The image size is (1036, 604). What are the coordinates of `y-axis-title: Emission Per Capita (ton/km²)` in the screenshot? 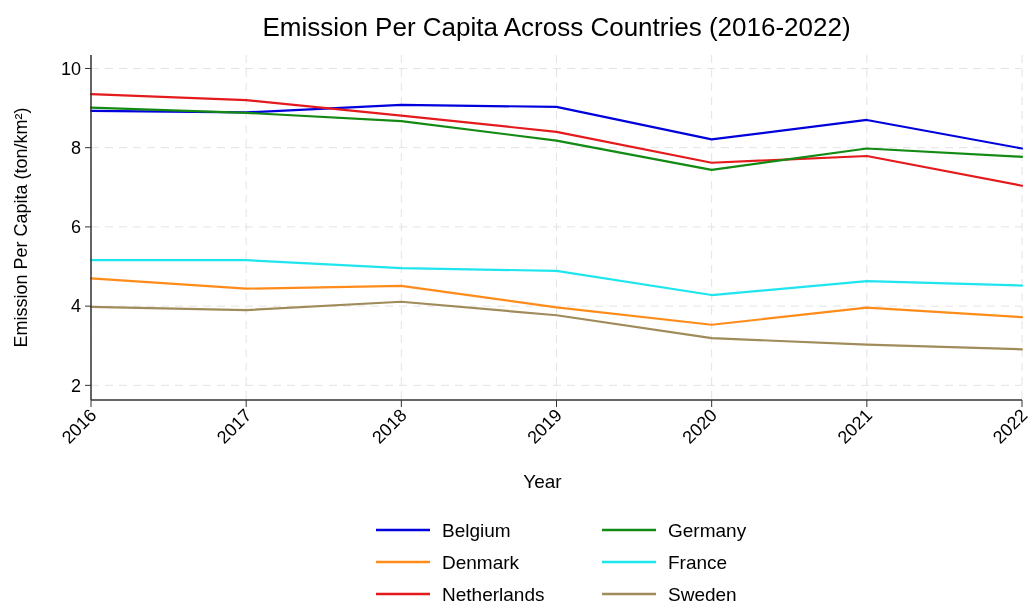 It's located at (21, 227).